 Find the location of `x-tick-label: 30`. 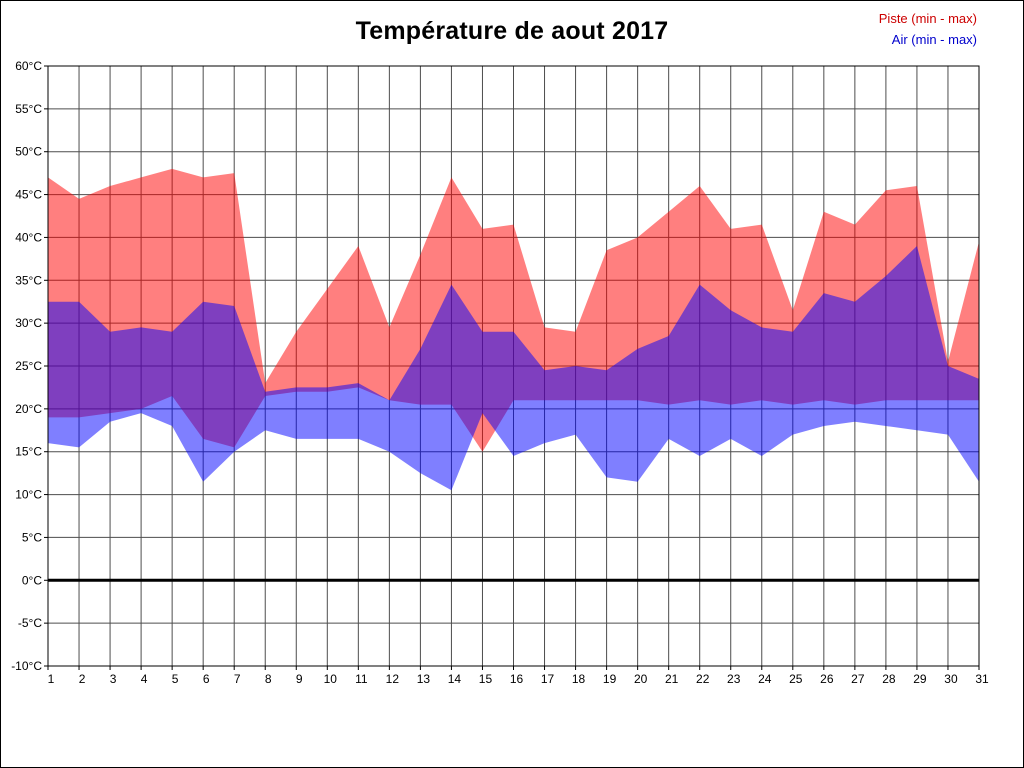

x-tick-label: 30 is located at coordinates (951, 679).